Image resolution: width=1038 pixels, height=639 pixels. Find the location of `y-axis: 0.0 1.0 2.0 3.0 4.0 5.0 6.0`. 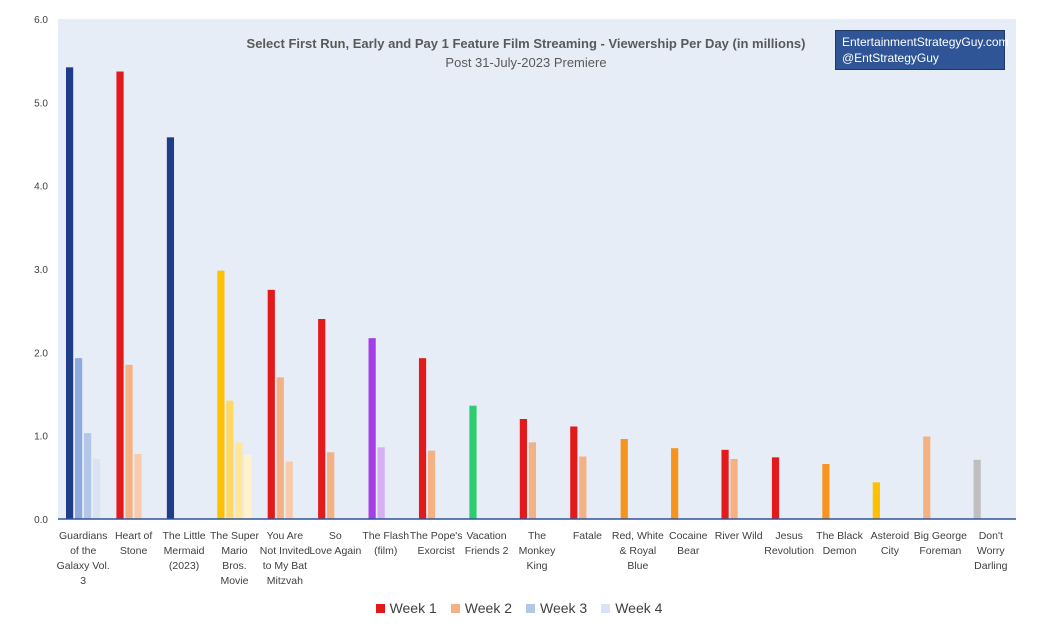

y-axis: 0.0 1.0 2.0 3.0 4.0 5.0 6.0 is located at coordinates (41, 270).